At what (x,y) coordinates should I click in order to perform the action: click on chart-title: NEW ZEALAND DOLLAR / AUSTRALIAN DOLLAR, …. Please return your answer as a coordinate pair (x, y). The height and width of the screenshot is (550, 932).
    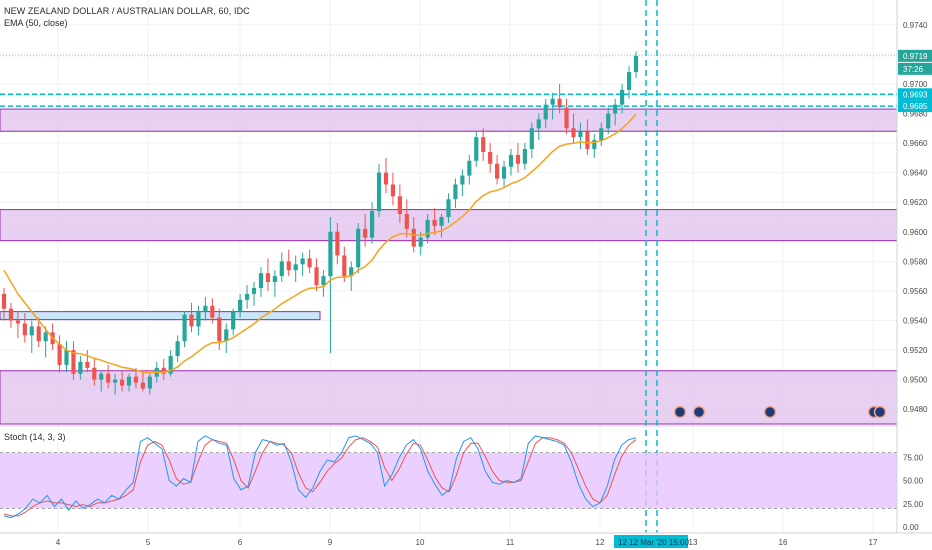
    Looking at the image, I should click on (127, 11).